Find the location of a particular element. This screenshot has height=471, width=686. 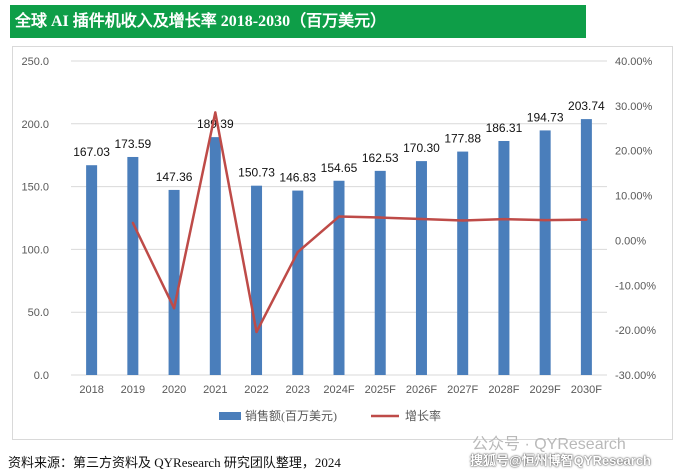

bar-data-label: 189.39 is located at coordinates (215, 124).